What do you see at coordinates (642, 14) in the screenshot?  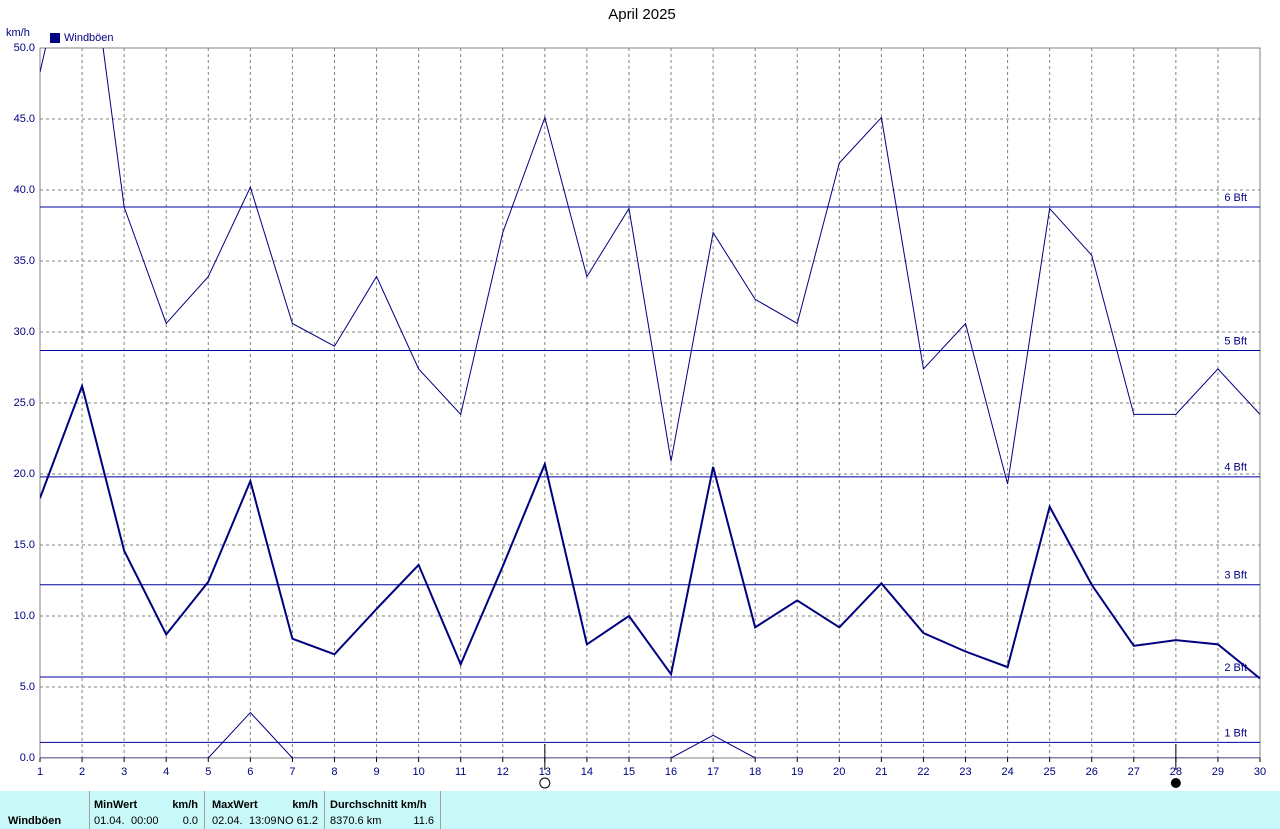 I see `chart-title: April 2025` at bounding box center [642, 14].